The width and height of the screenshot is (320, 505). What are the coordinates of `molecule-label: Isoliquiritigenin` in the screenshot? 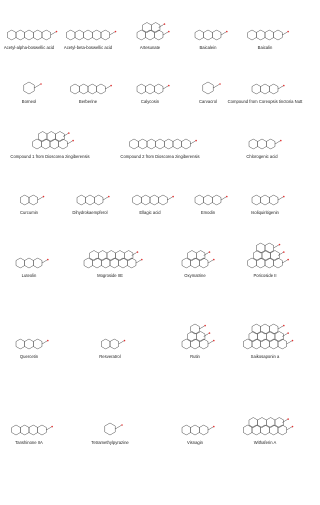 It's located at (265, 212).